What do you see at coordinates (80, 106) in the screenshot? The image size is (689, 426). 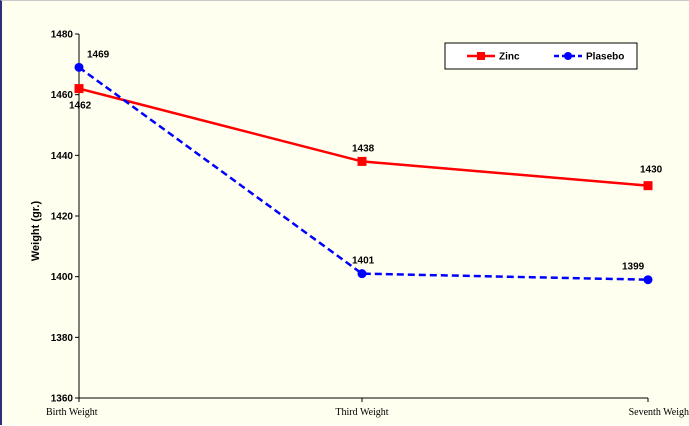 I see `data-label-zinc: 1462` at bounding box center [80, 106].